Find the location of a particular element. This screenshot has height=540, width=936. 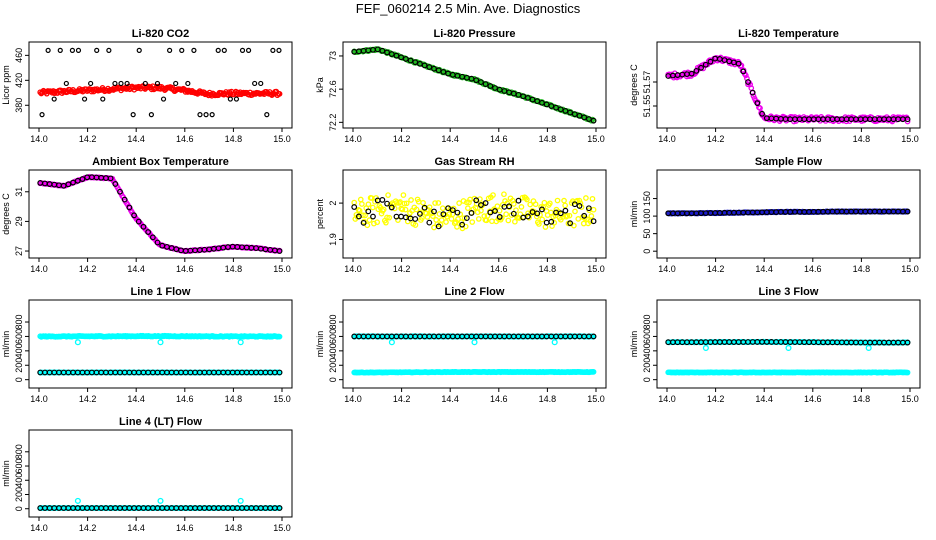

y-tick-label: 600 is located at coordinates (333, 336).